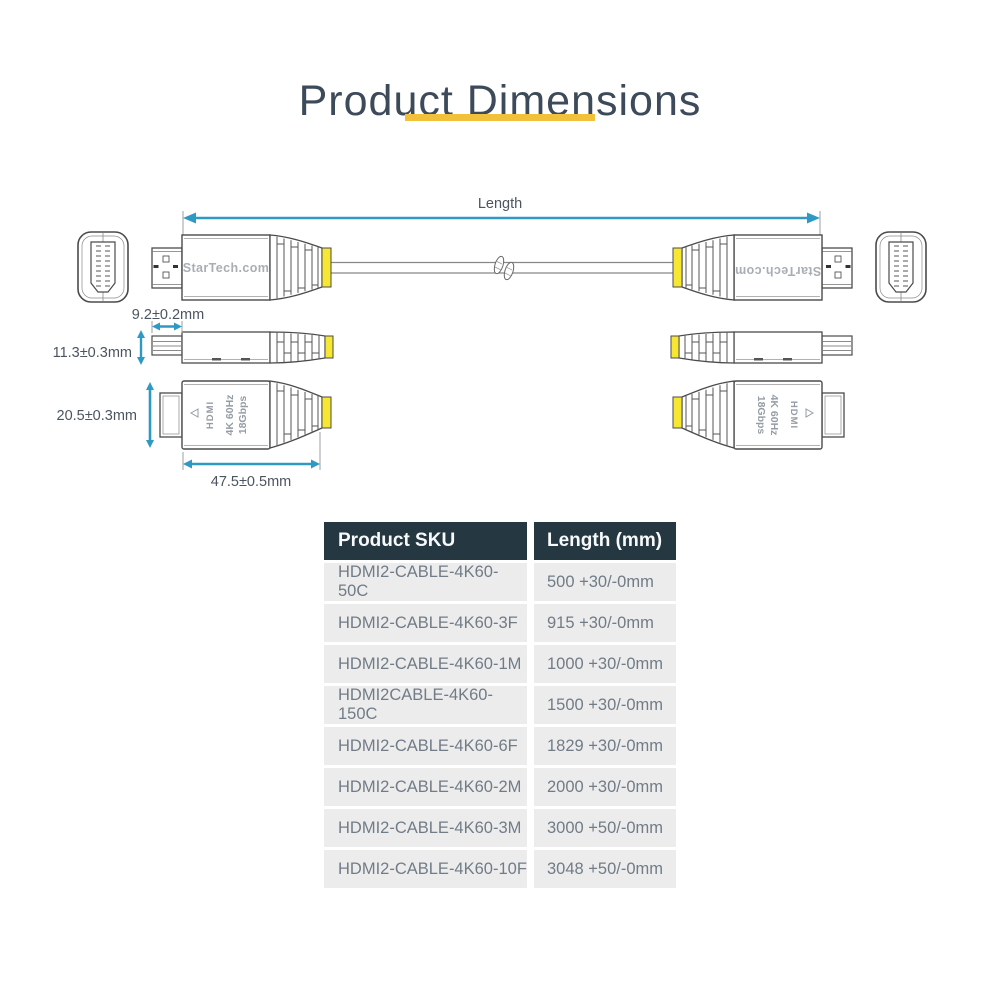 The width and height of the screenshot is (1000, 1000). I want to click on table-row: HDMI2-CABLE-4K60-3M 3000 +50/-0mm, so click(500, 828).